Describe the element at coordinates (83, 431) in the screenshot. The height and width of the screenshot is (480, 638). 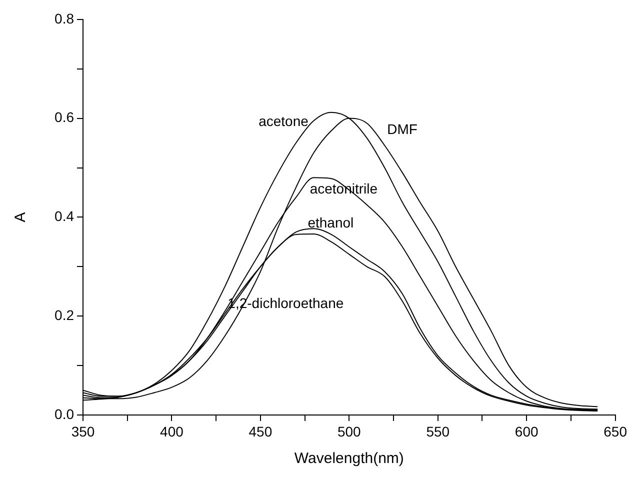
I see `x-tick-label: 350` at that location.